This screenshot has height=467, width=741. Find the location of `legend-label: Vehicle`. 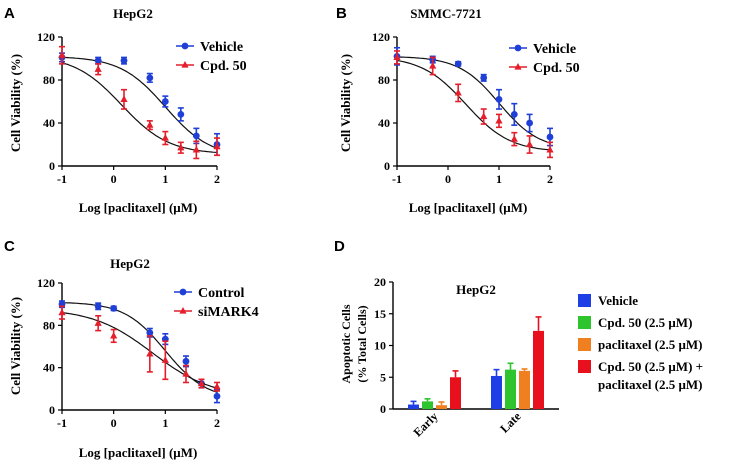

legend-label: Vehicle is located at coordinates (221, 47).